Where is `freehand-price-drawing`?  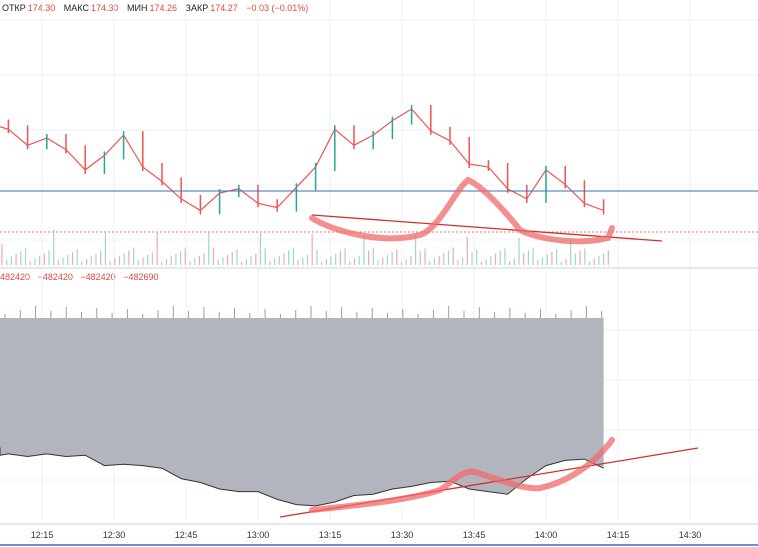 freehand-price-drawing is located at coordinates (462, 210).